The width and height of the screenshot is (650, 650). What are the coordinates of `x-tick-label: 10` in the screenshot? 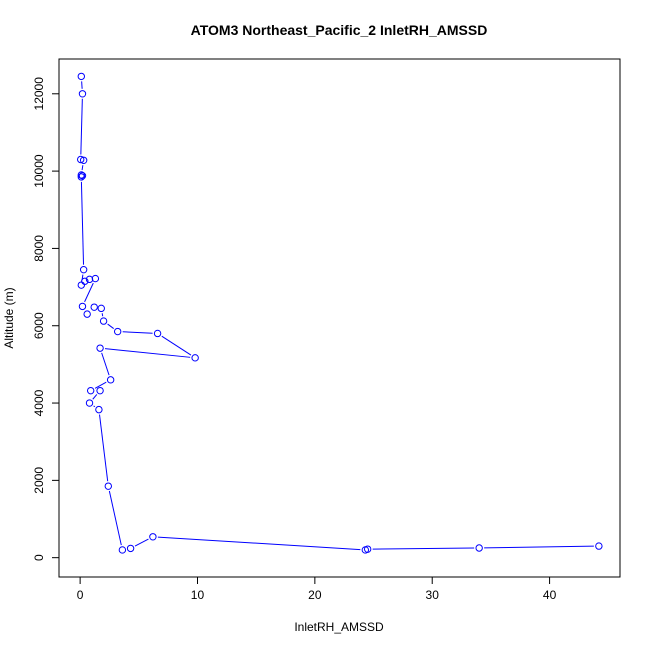 It's located at (198, 595).